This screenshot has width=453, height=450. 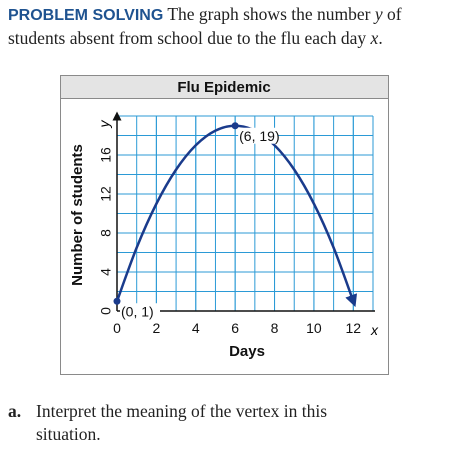 I want to click on y-axis-label: Number of students, so click(x=77, y=215).